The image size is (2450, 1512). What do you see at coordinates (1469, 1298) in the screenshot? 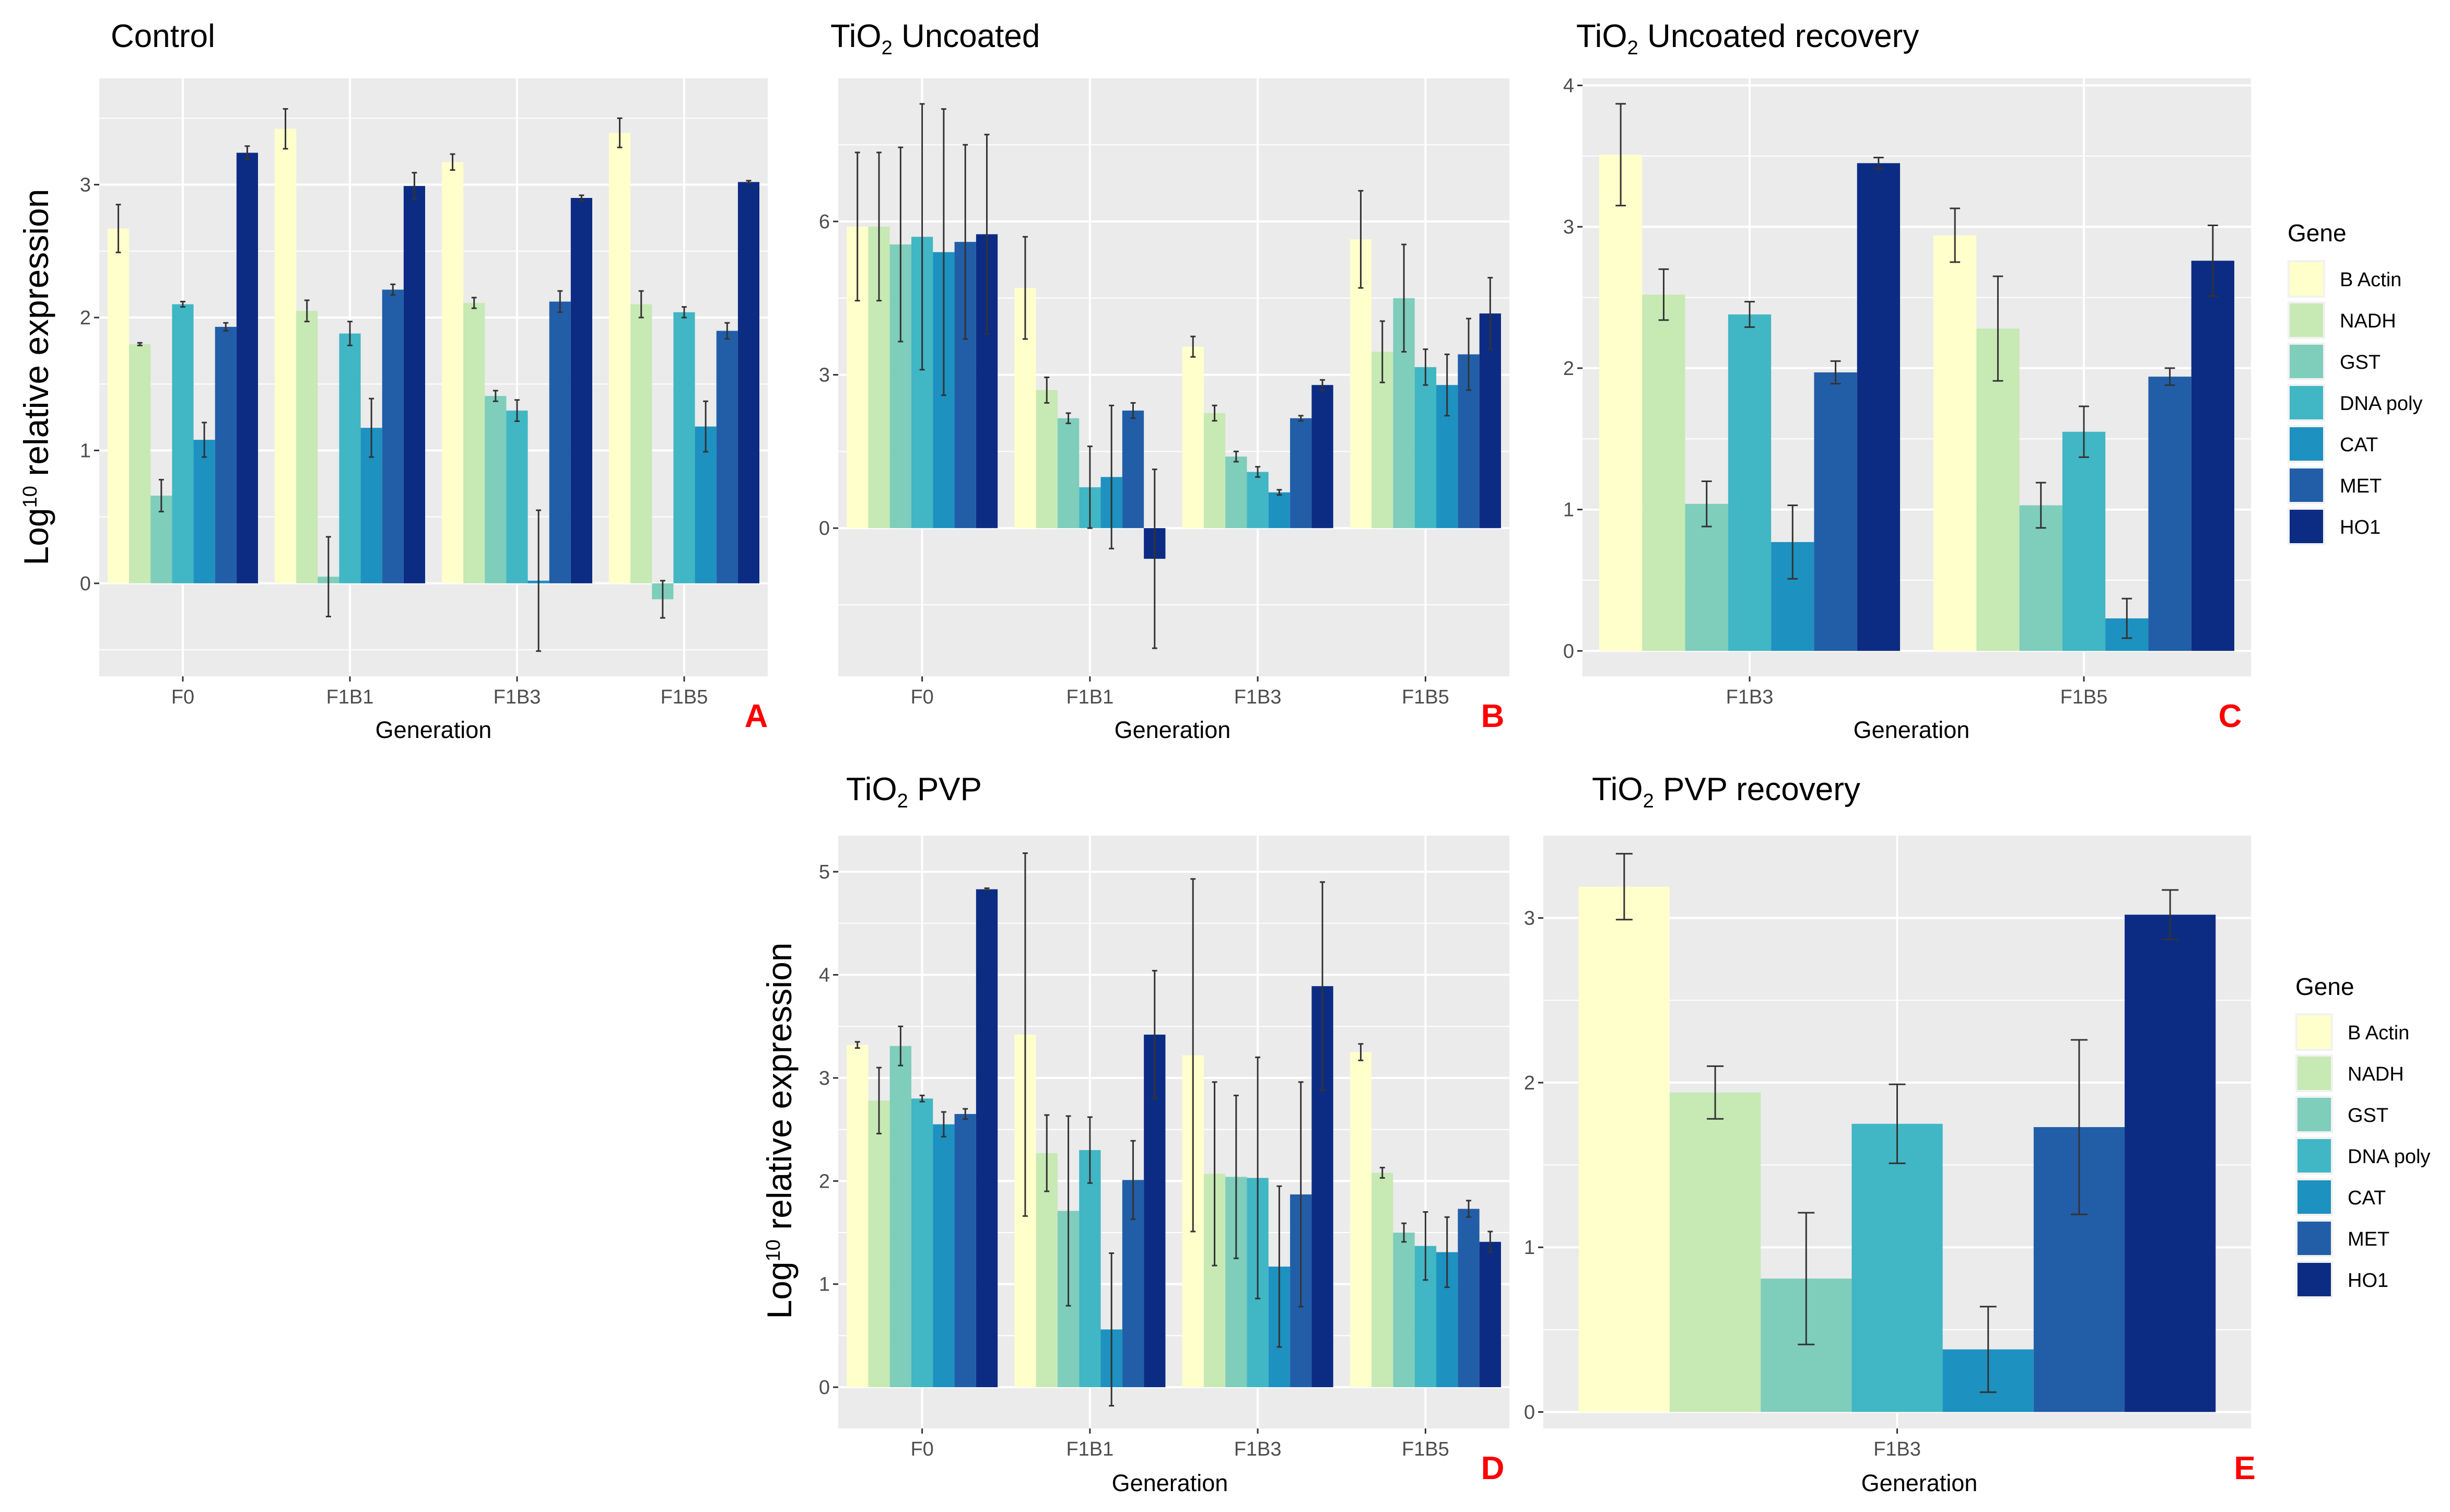
I see `panel-d-bar-met-f1b5` at bounding box center [1469, 1298].